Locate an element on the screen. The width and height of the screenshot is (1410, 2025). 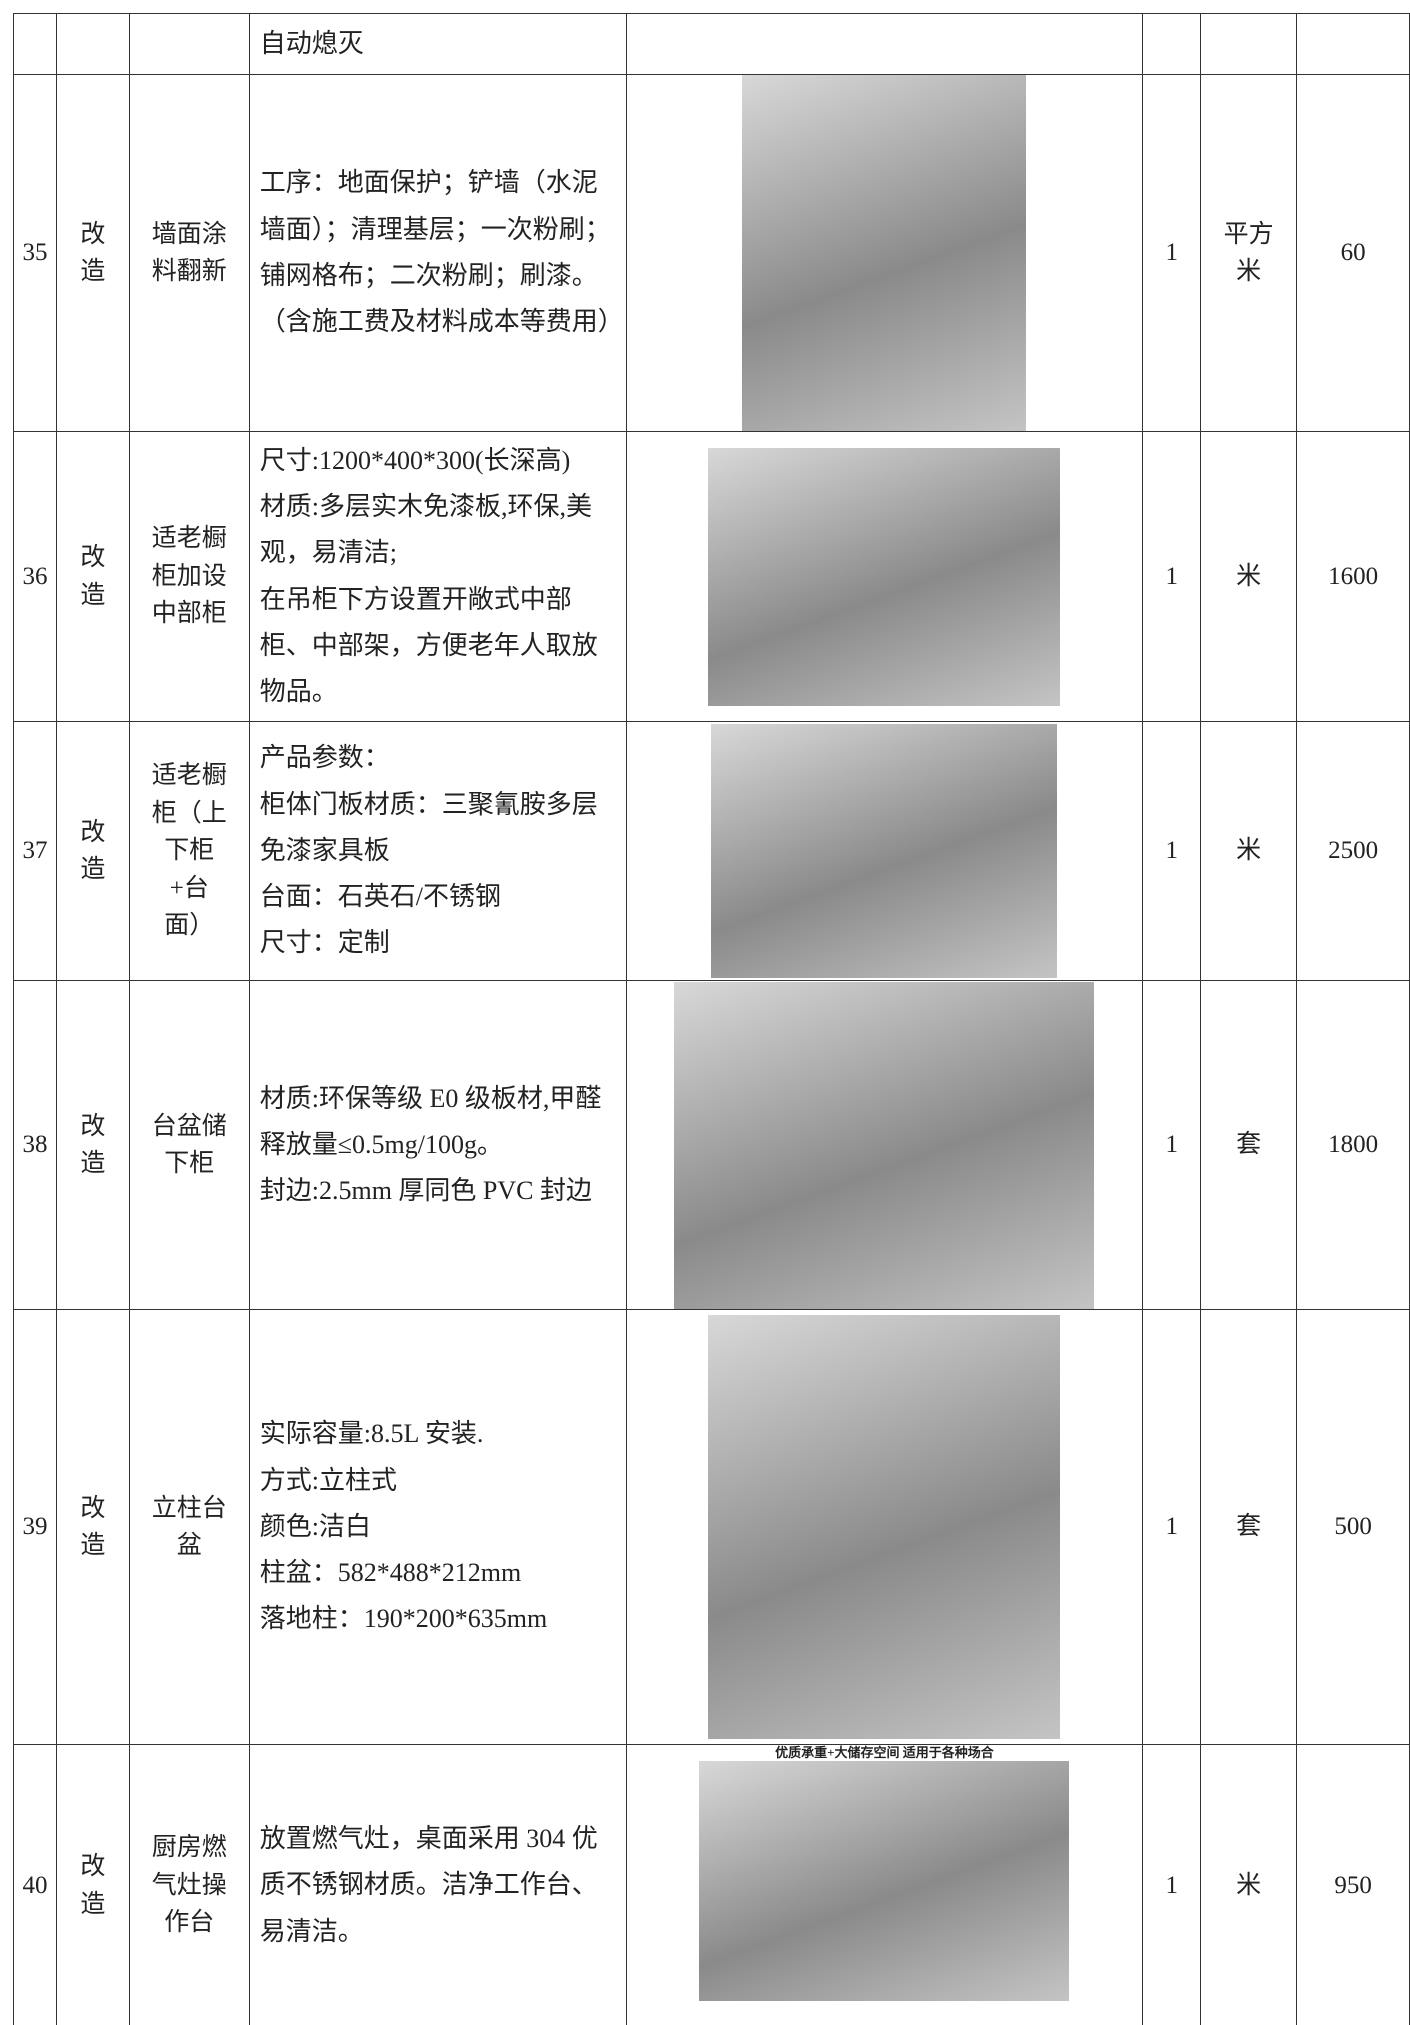
item-number: 37 is located at coordinates (35, 851).